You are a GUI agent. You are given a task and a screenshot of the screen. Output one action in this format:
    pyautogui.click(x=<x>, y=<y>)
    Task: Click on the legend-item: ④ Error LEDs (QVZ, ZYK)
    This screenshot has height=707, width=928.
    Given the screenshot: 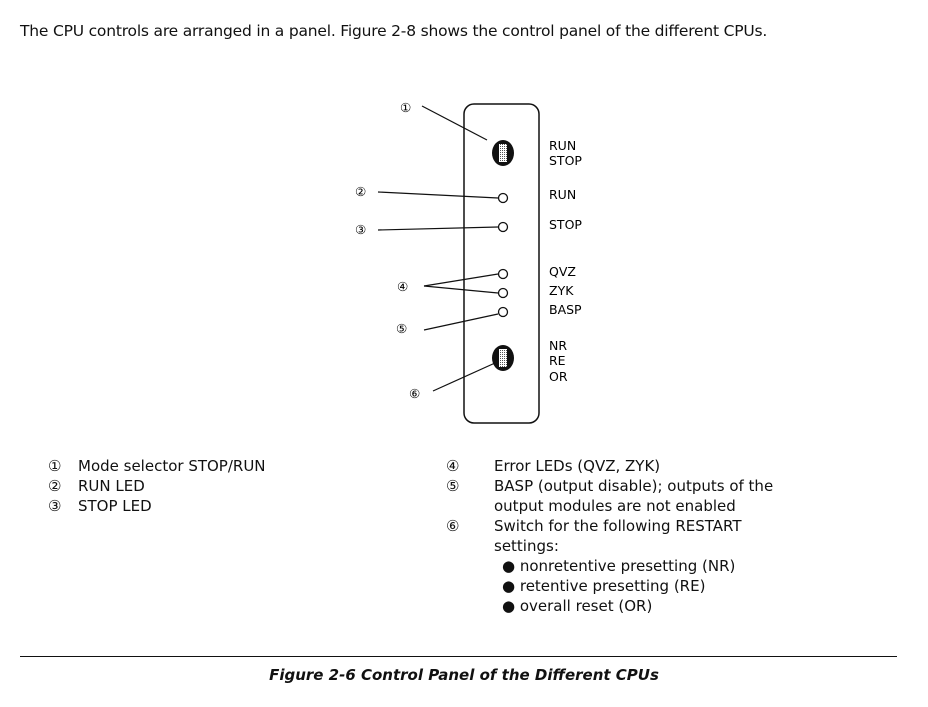 What is the action you would take?
    pyautogui.click(x=553, y=466)
    